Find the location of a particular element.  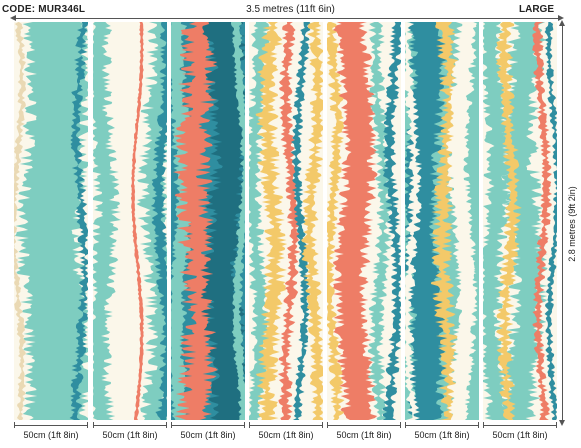

code-label: CODE: MUR346L is located at coordinates (44, 9).